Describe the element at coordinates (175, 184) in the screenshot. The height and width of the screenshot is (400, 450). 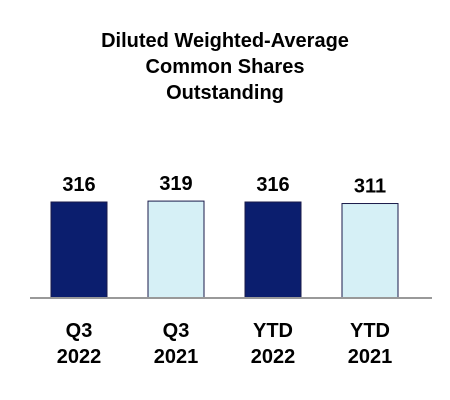
I see `data-label-1: 319` at that location.